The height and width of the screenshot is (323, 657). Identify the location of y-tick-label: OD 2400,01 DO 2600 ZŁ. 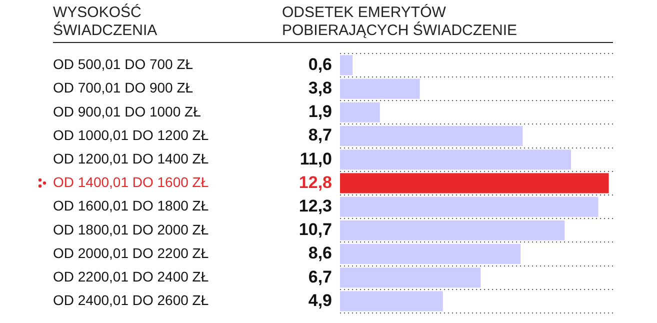
(131, 300).